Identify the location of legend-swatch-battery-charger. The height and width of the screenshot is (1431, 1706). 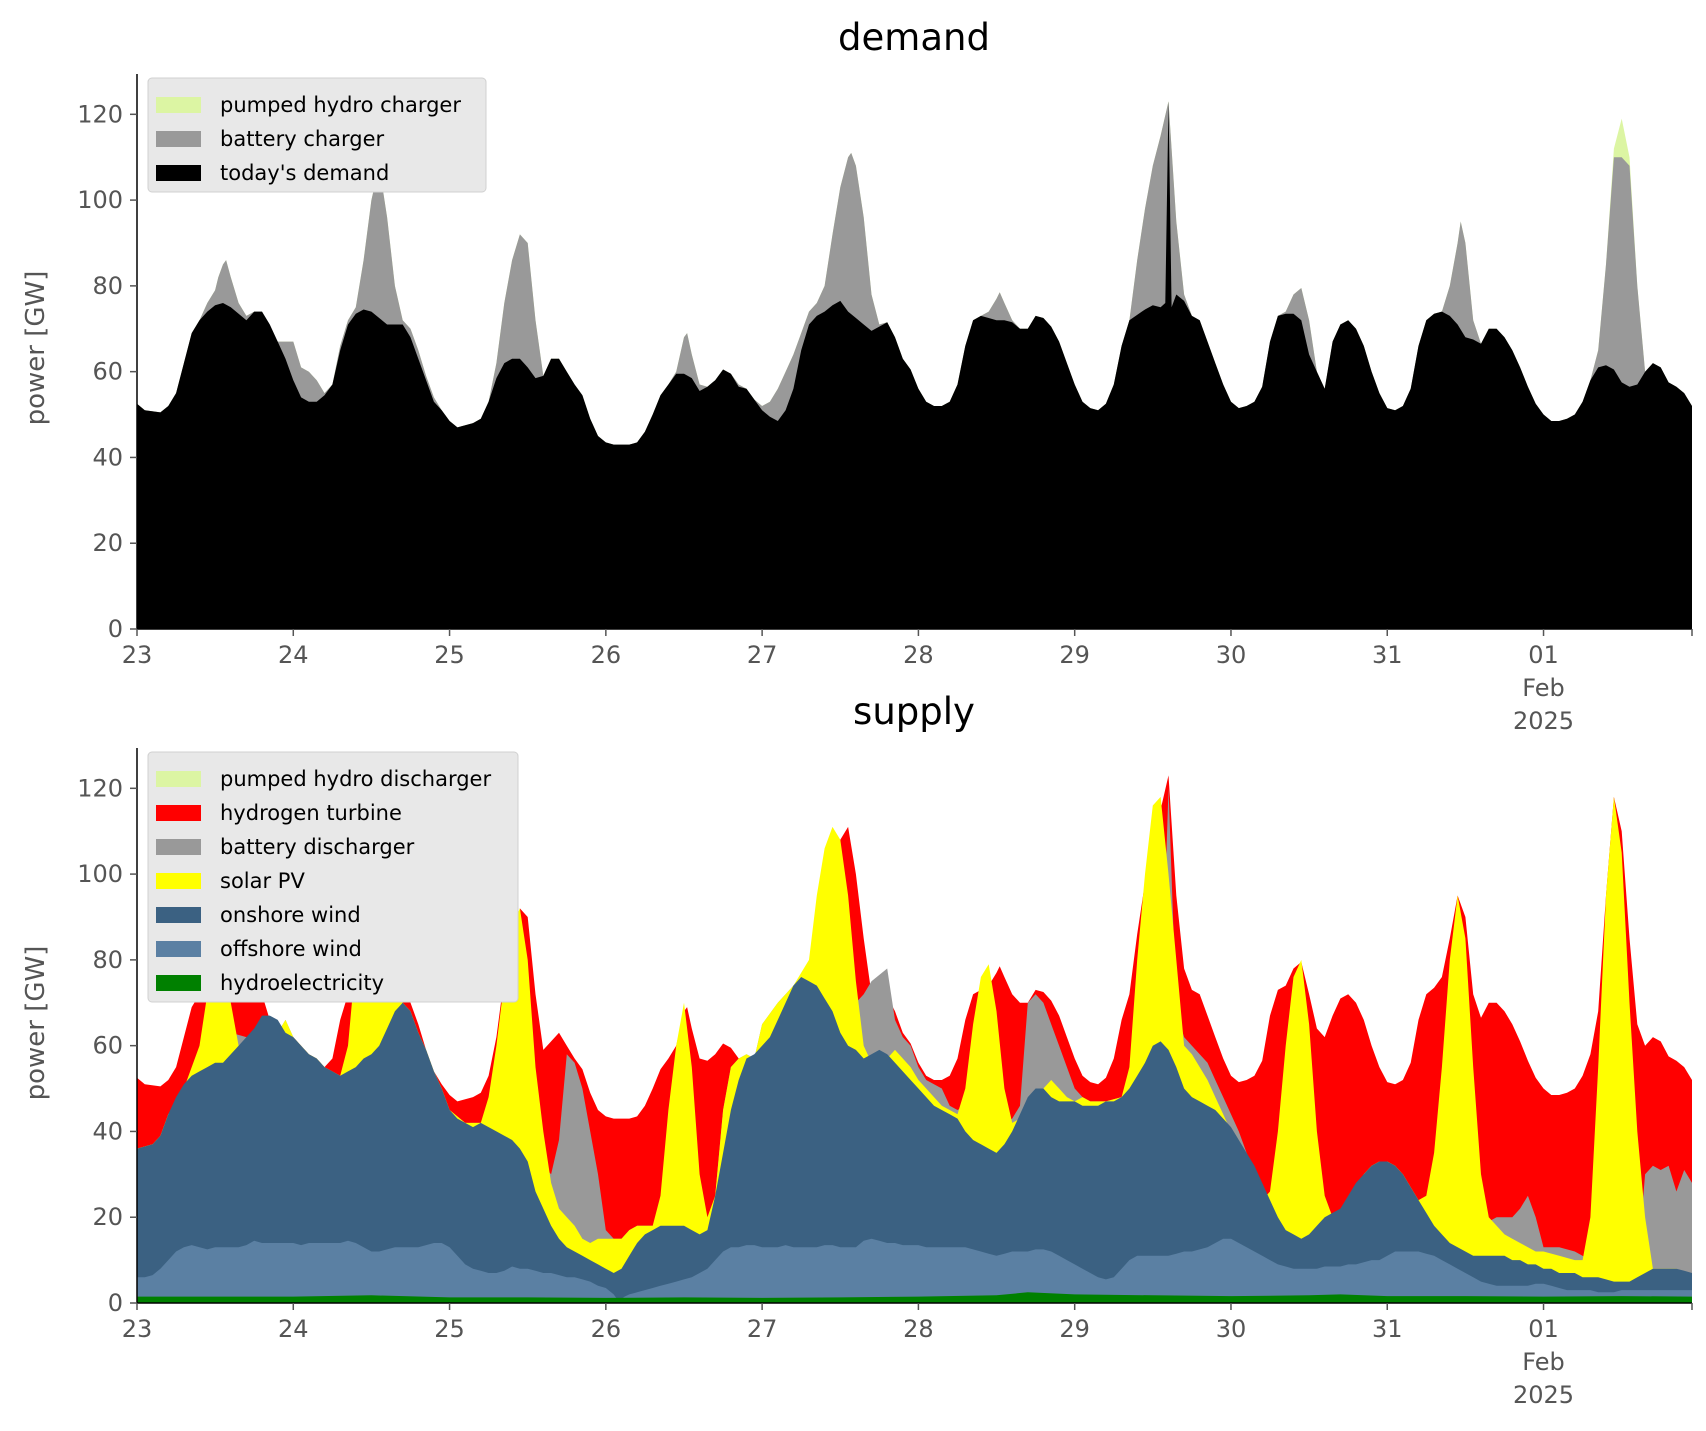
(178, 139).